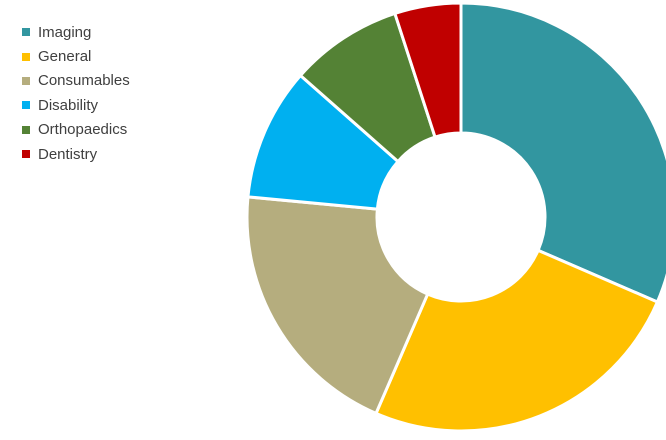  I want to click on legend-item: Consumables, so click(76, 81).